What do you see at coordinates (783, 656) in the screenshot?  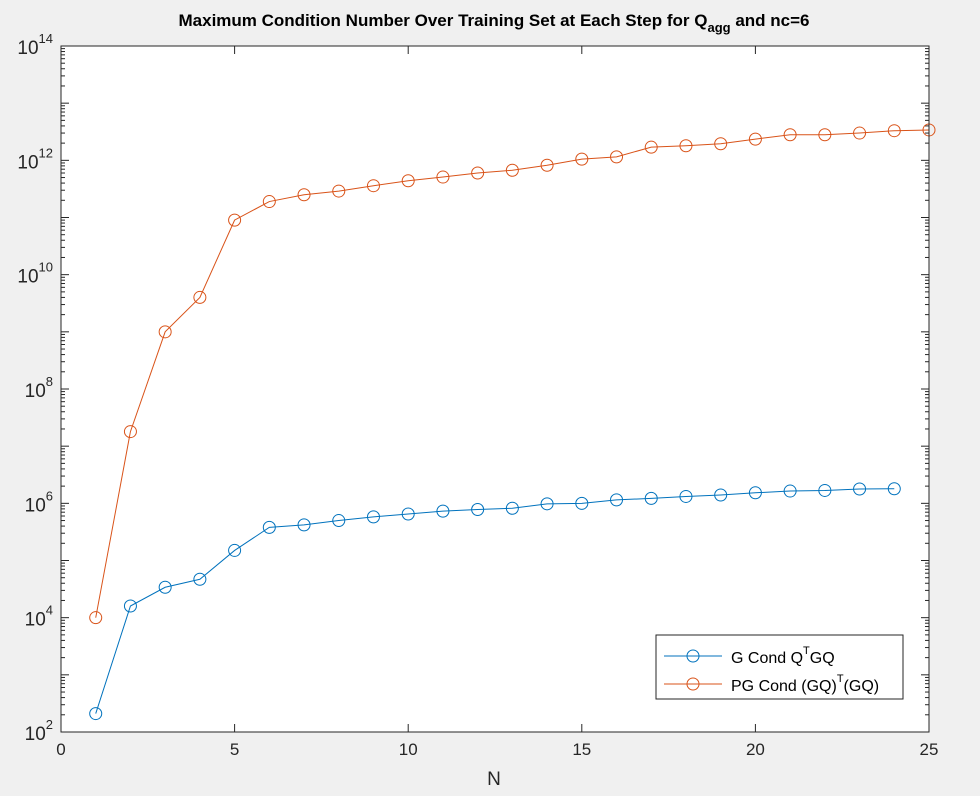 I see `legend-label-1: G Cond QTGQ` at bounding box center [783, 656].